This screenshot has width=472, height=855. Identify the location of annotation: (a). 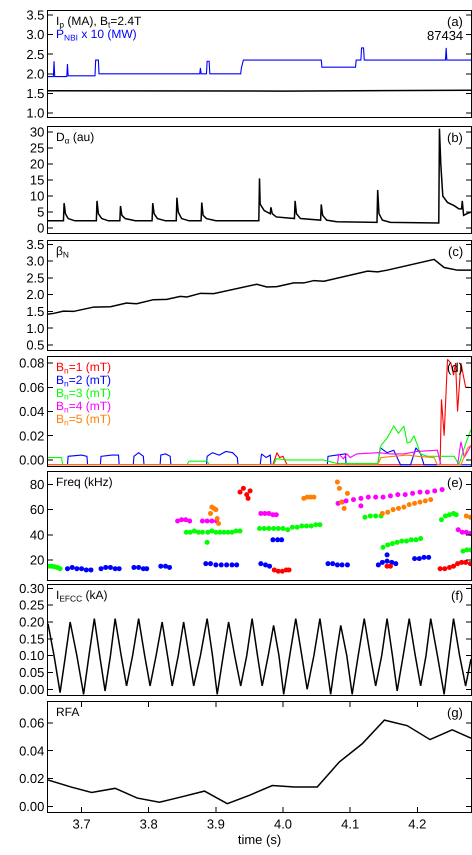
(455, 21).